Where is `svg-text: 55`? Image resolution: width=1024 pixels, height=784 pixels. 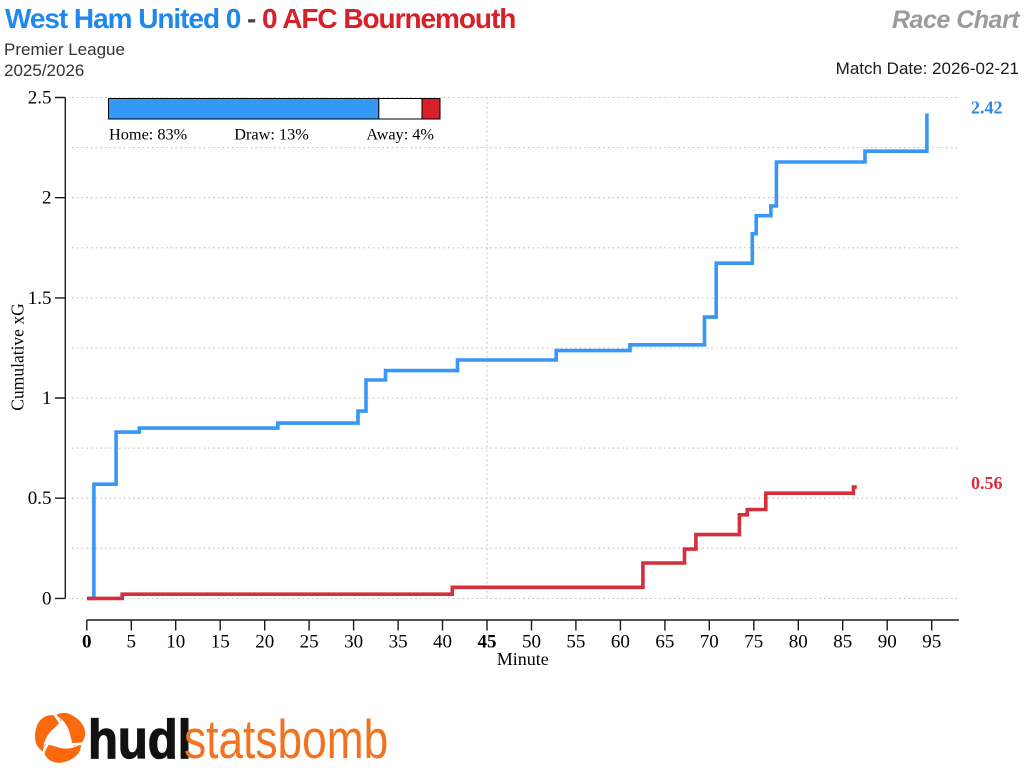
svg-text: 55 is located at coordinates (575, 642).